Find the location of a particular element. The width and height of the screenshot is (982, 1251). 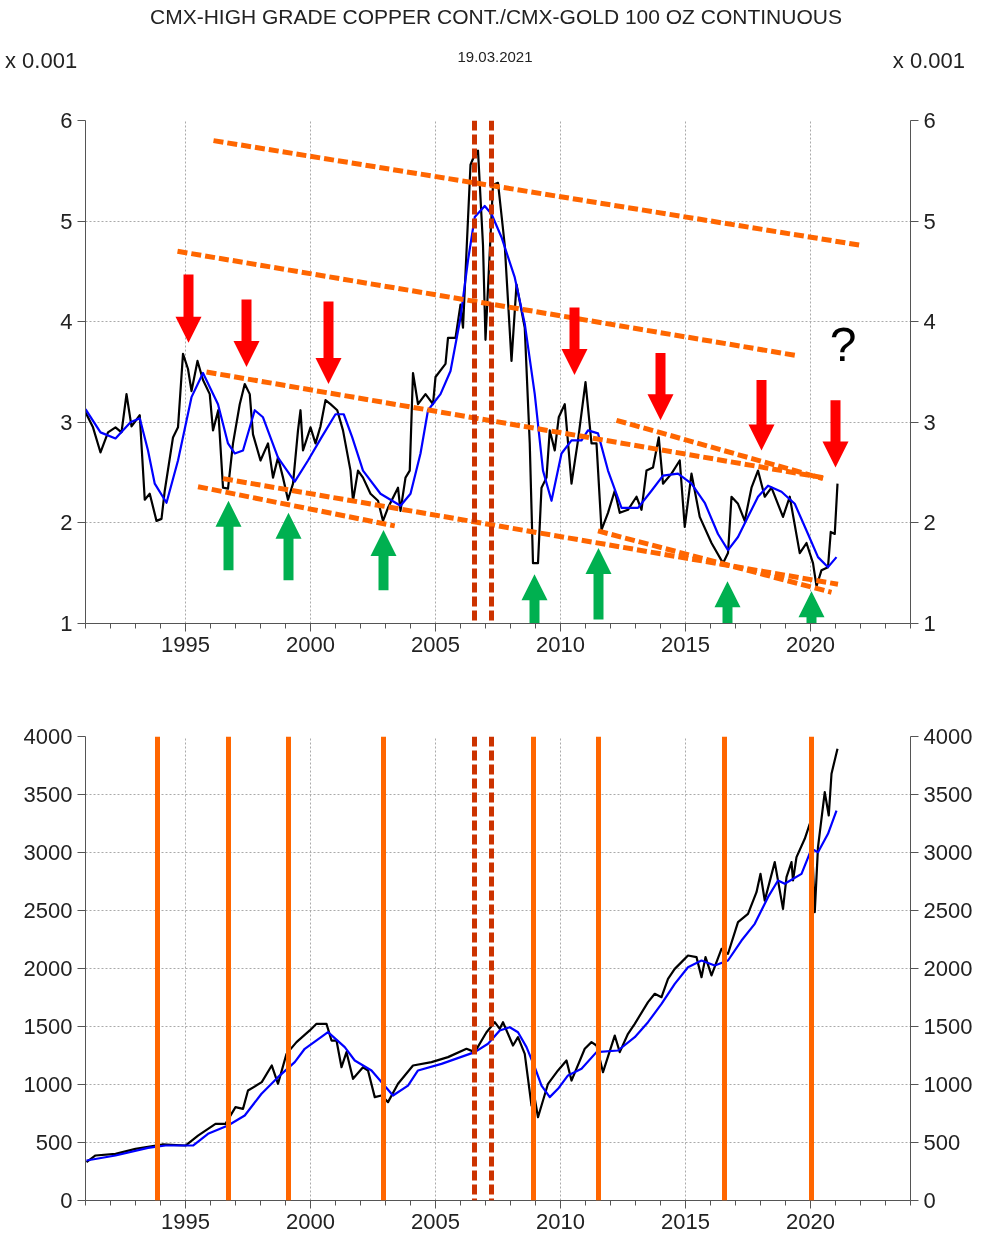

y-tick-label: 500 is located at coordinates (54, 1142).